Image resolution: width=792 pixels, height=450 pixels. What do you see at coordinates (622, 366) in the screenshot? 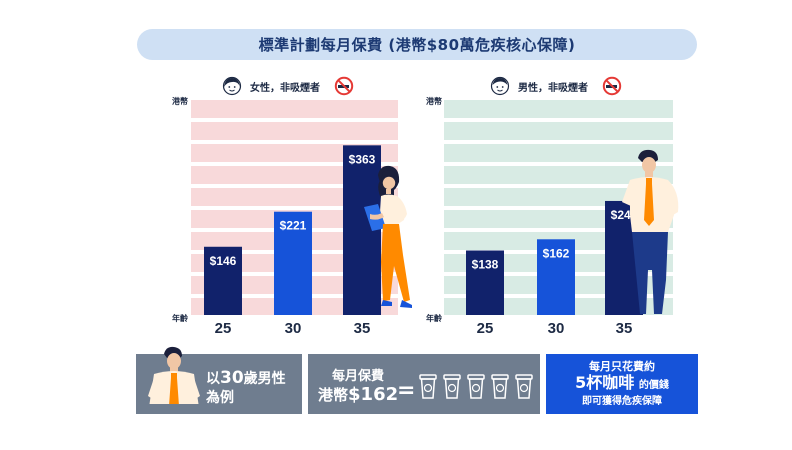
I see `comparison-line1: 每月只花費約` at bounding box center [622, 366].